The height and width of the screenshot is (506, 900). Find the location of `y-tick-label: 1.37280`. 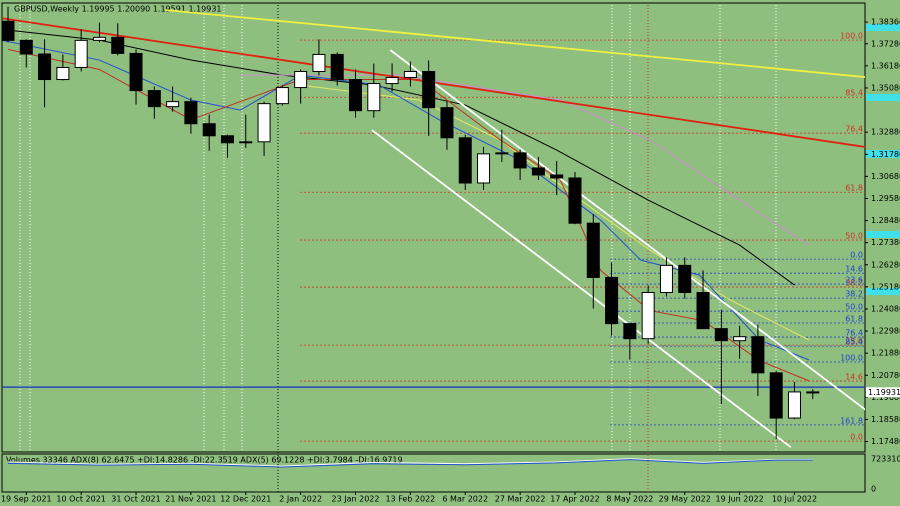

y-tick-label: 1.37280 is located at coordinates (885, 43).